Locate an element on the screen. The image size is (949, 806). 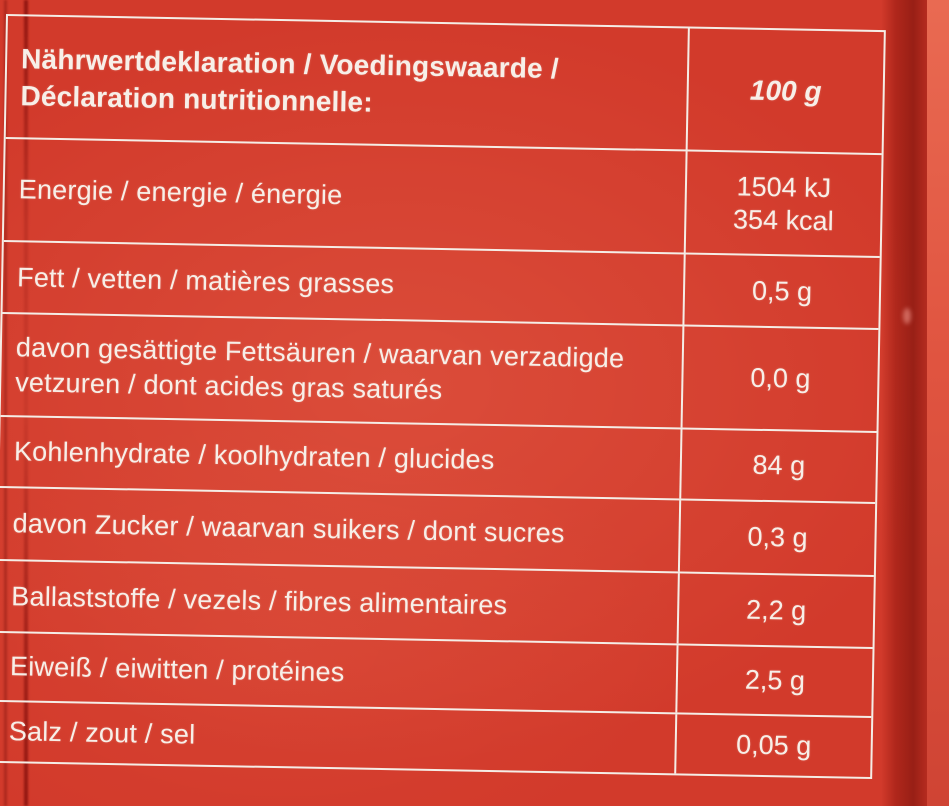
package-edge-highlight is located at coordinates (938, 403).